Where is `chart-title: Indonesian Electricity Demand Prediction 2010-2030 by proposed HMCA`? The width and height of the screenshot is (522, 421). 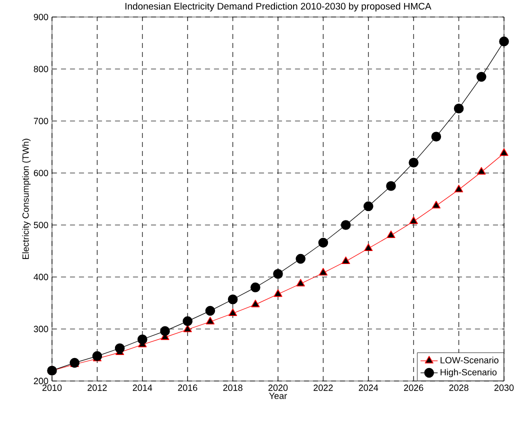
chart-title: Indonesian Electricity Demand Prediction 2010-2030 by proposed HMCA is located at coordinates (278, 7).